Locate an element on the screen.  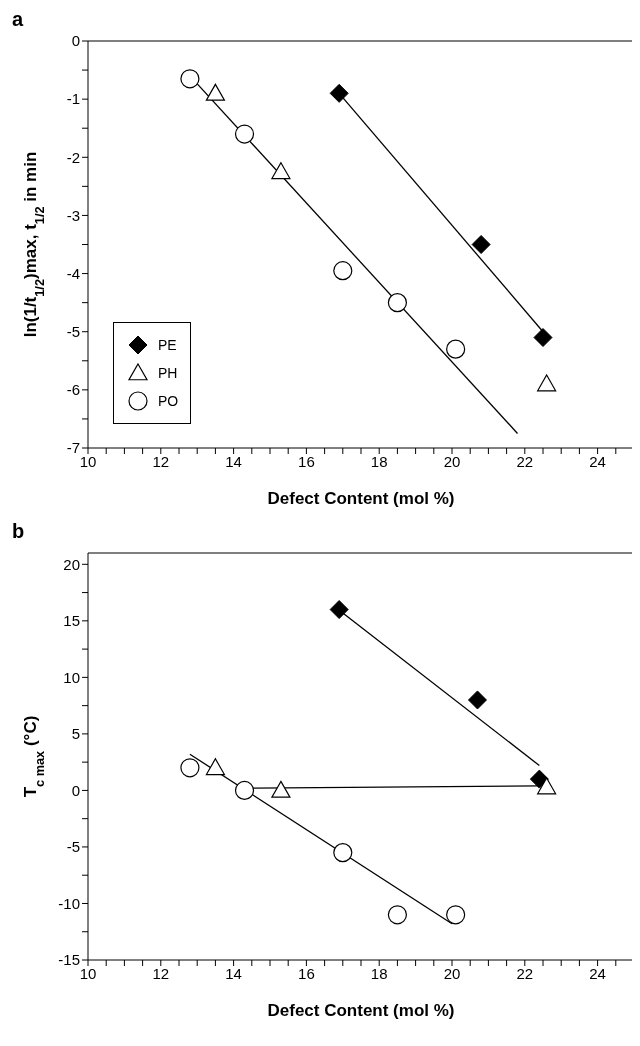
y-tick-label: -2 is located at coordinates (73, 157).